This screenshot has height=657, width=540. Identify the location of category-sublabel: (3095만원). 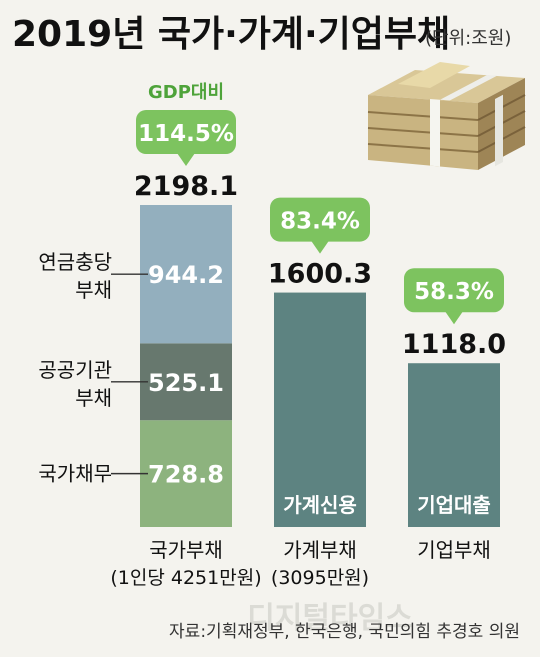
(320, 578).